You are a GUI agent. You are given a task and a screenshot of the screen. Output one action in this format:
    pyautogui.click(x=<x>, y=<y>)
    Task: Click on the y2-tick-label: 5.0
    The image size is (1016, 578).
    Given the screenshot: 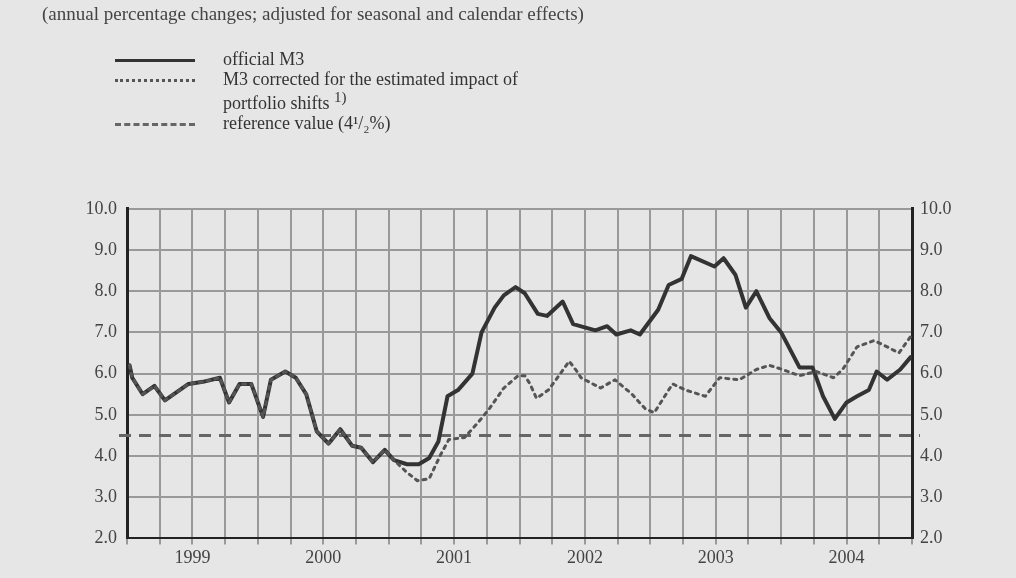 What is the action you would take?
    pyautogui.click(x=931, y=413)
    